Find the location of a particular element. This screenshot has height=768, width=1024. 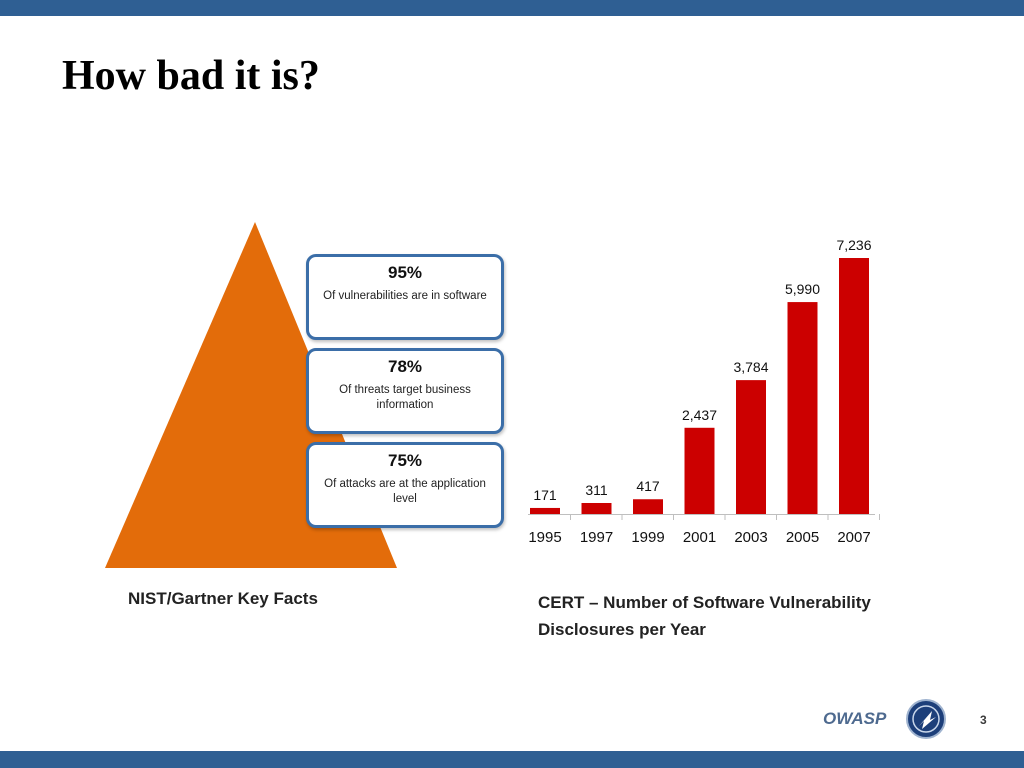

value-label-1997: 311 is located at coordinates (596, 490).